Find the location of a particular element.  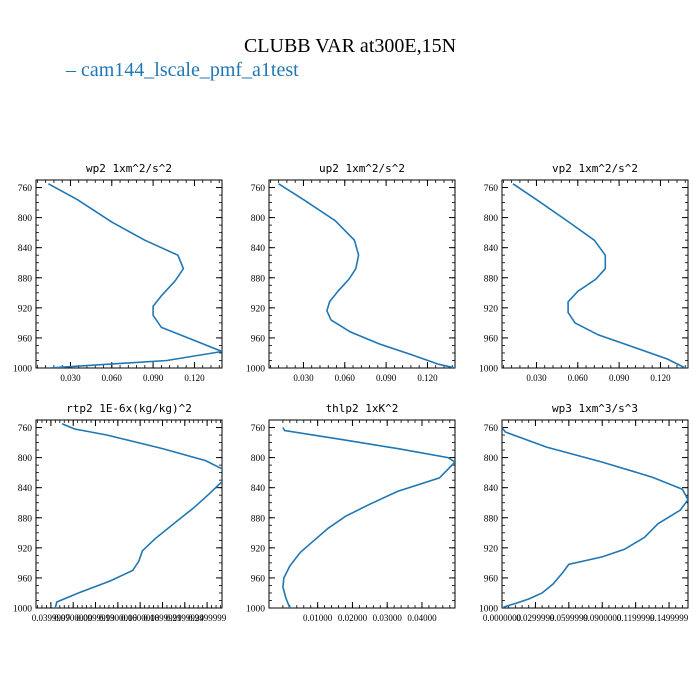

x-tick-label: 0.1499999 is located at coordinates (669, 618).